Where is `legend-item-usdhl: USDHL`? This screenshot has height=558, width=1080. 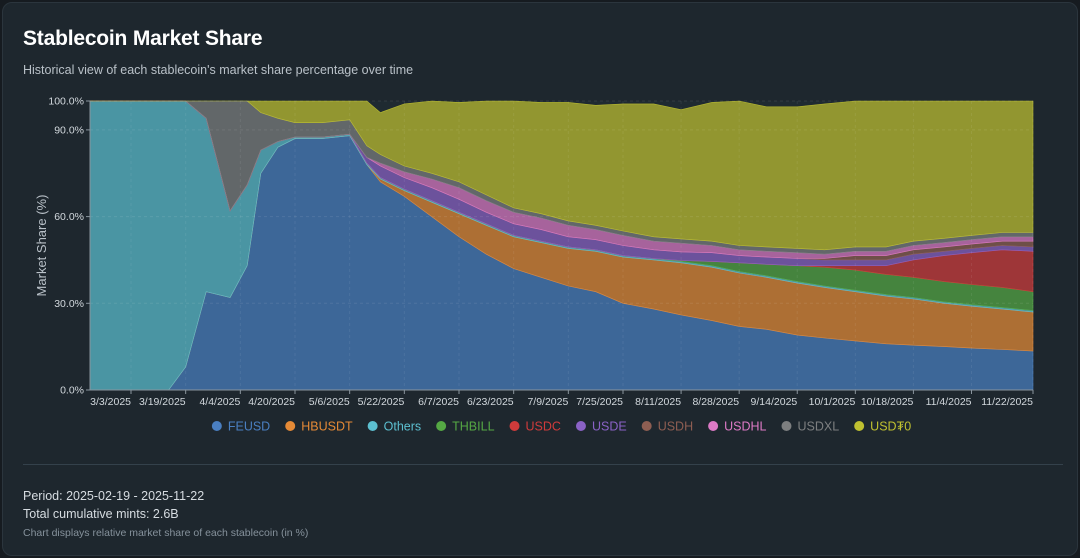 legend-item-usdhl: USDHL is located at coordinates (737, 426).